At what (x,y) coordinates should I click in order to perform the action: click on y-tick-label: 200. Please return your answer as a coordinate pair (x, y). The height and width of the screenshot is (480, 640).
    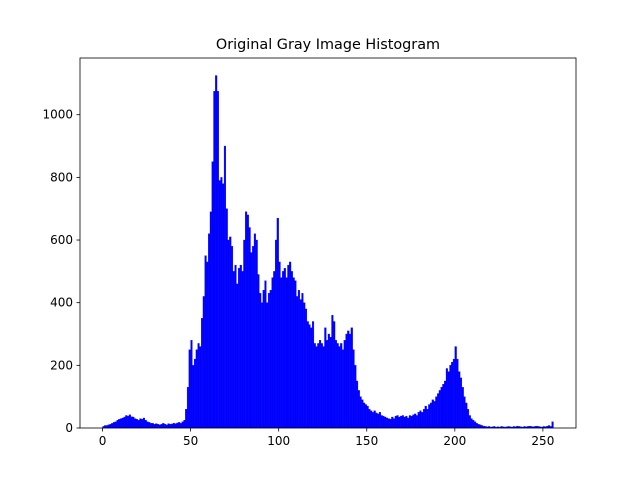
    Looking at the image, I should click on (61, 365).